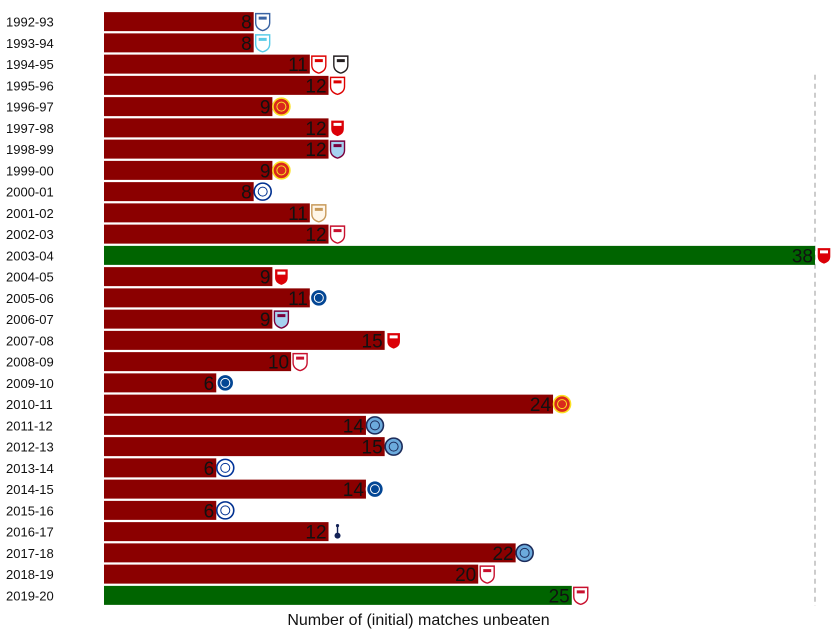 Image resolution: width=837 pixels, height=641 pixels. I want to click on data-label: 22, so click(502, 554).